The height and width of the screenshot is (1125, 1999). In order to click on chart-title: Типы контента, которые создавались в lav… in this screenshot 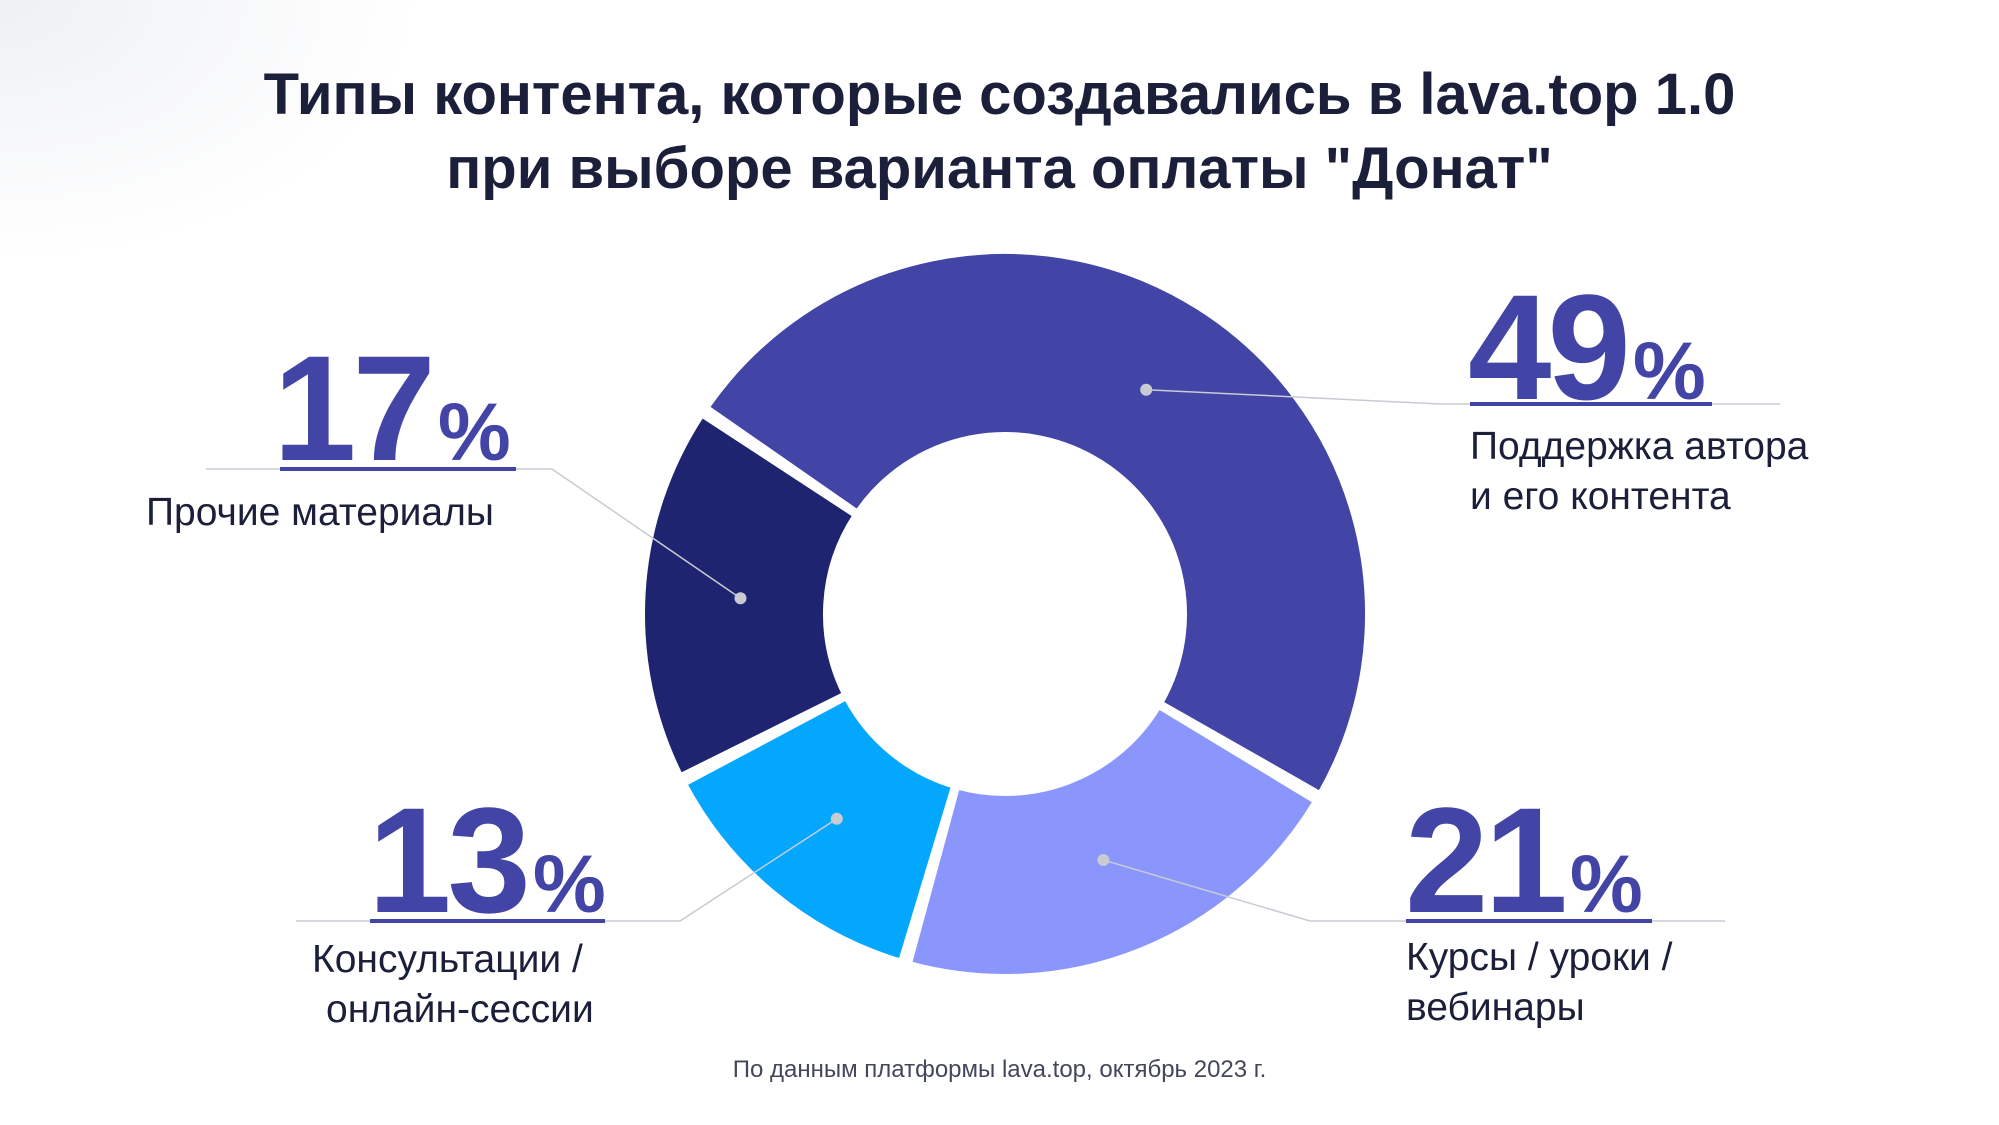, I will do `click(999, 132)`.